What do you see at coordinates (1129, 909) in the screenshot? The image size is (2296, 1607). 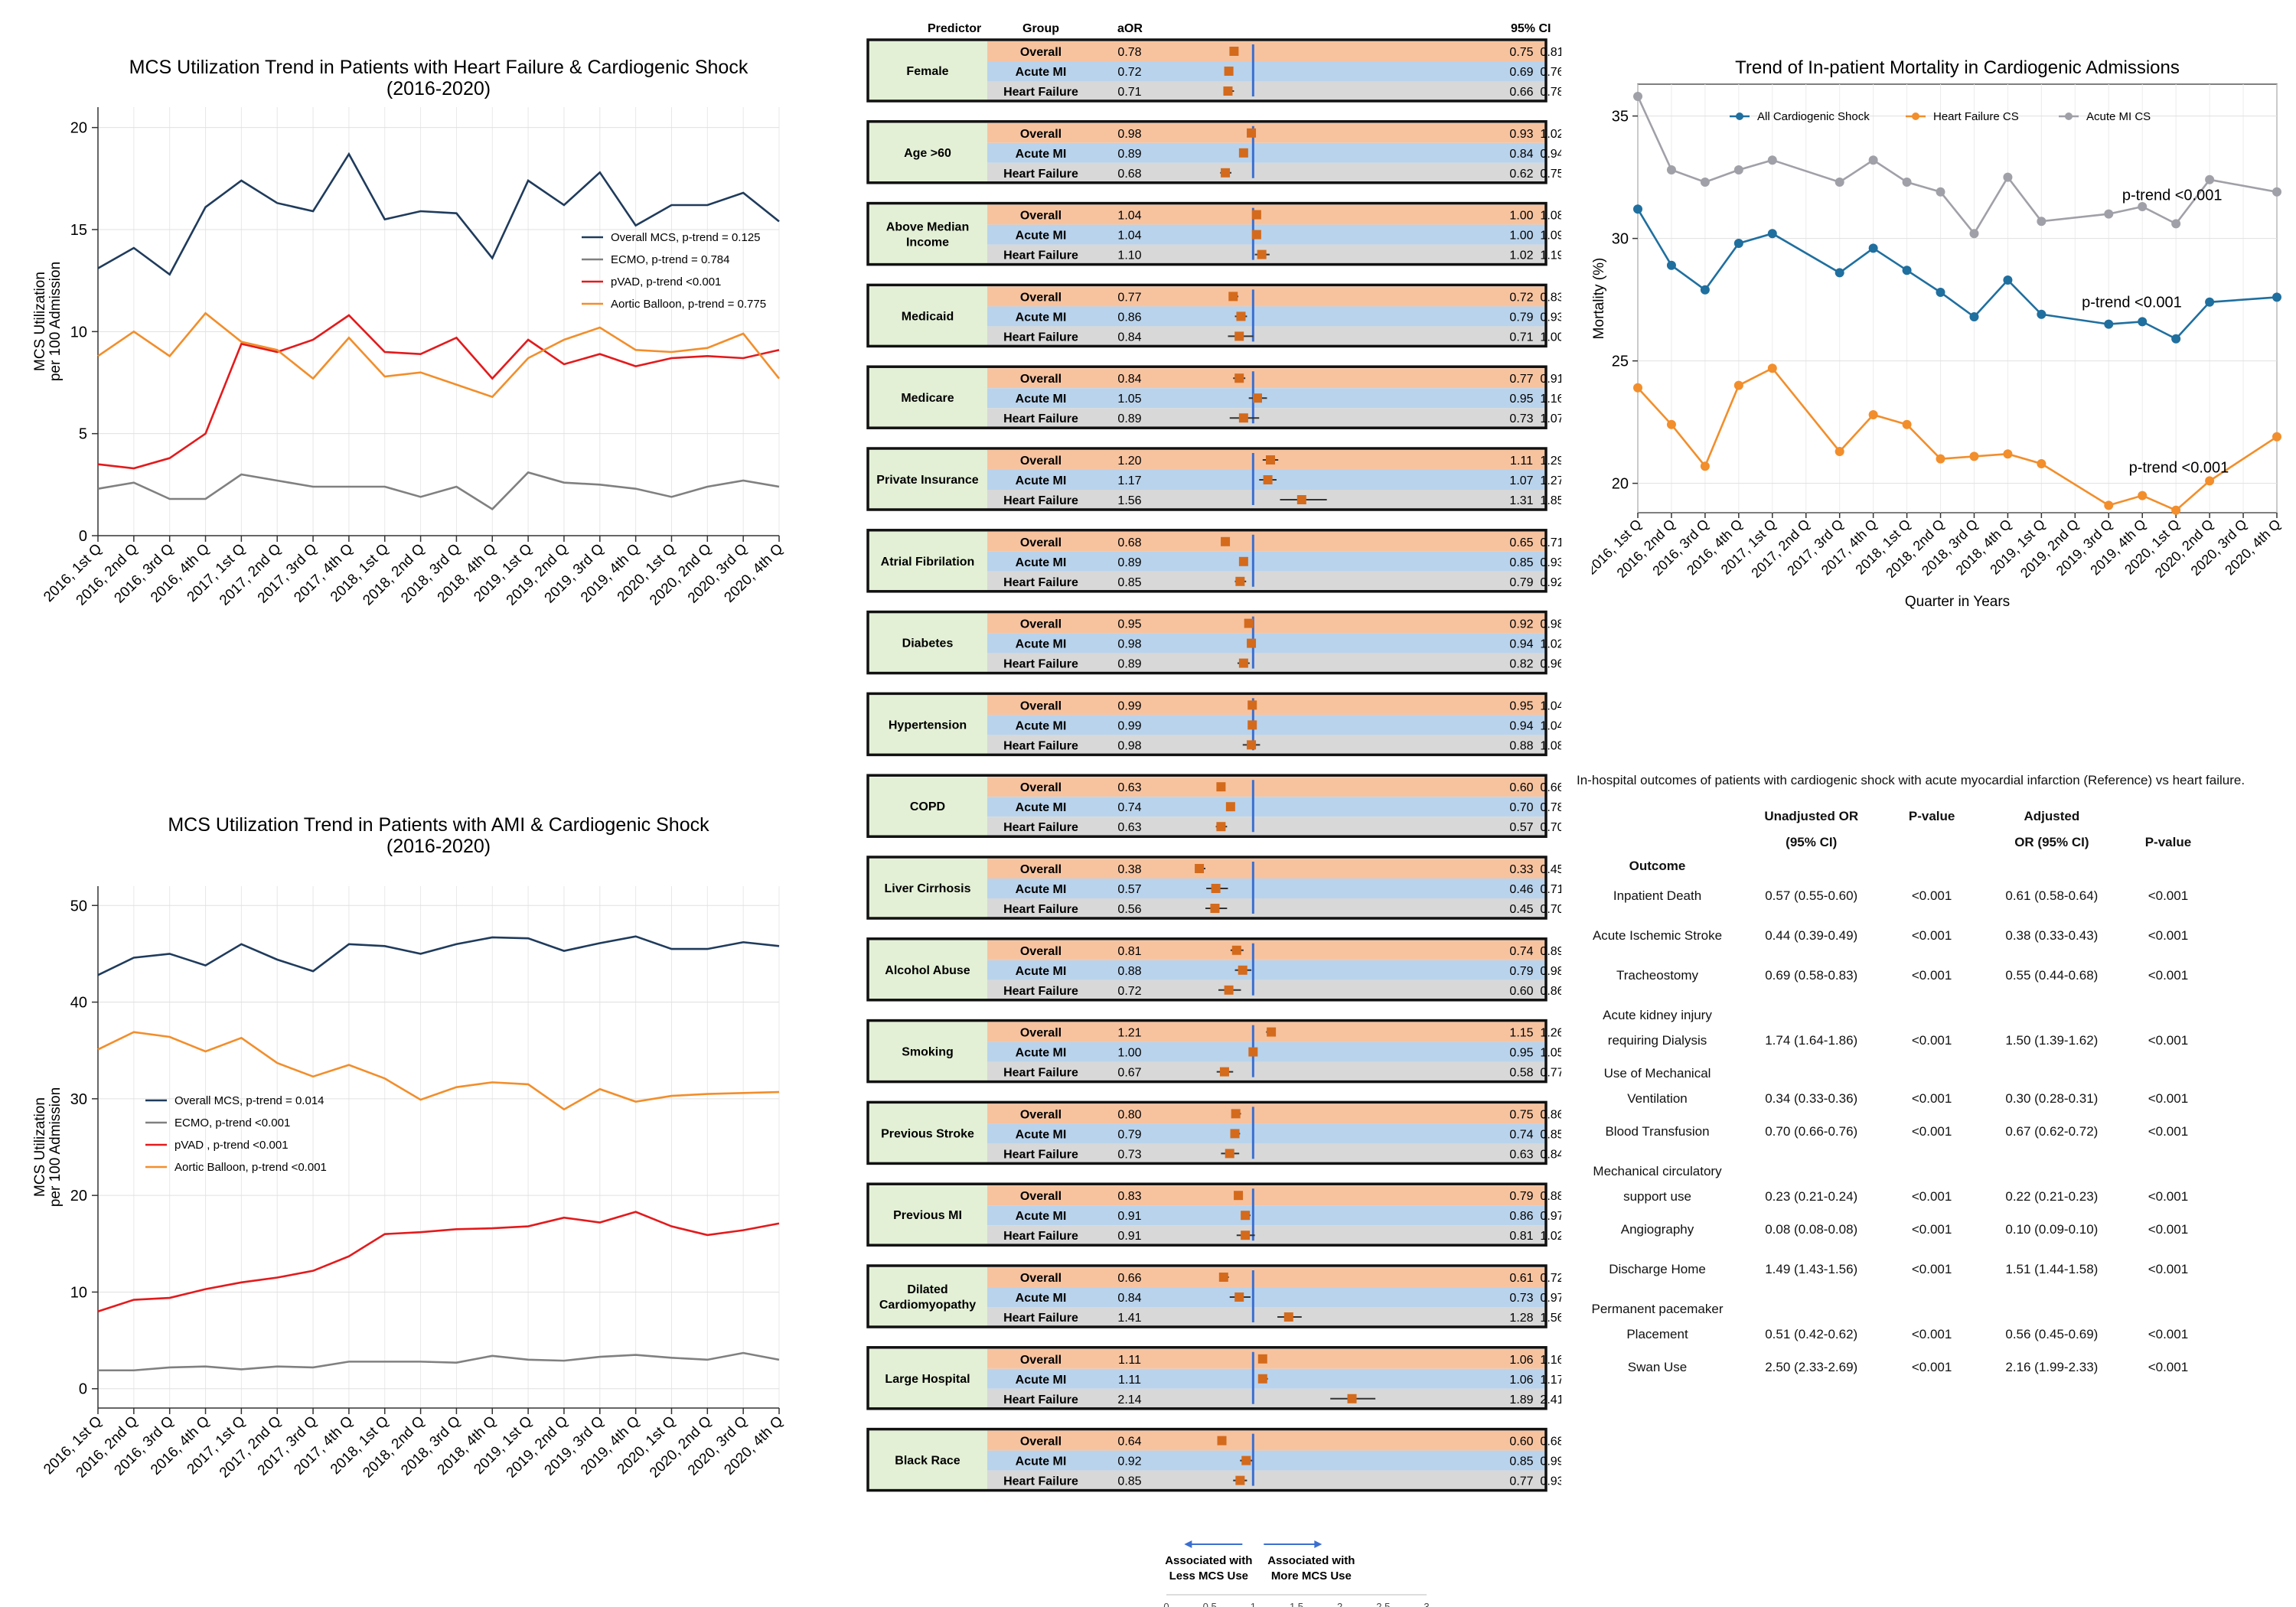 I see `aor-value: 0.56` at bounding box center [1129, 909].